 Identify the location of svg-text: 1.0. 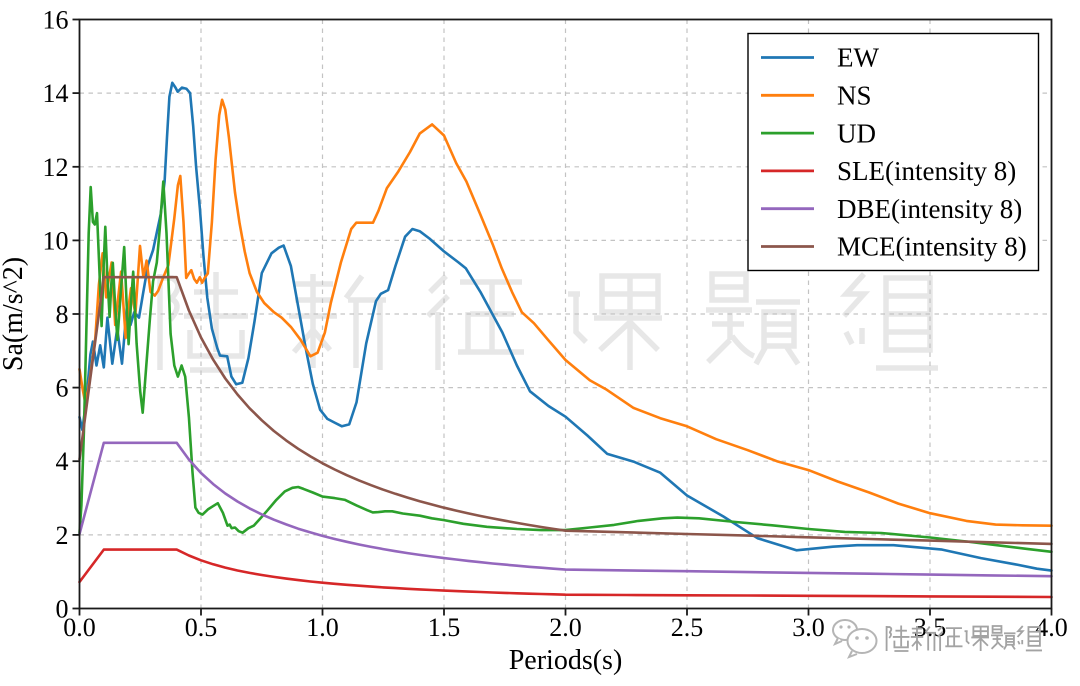
(322, 627).